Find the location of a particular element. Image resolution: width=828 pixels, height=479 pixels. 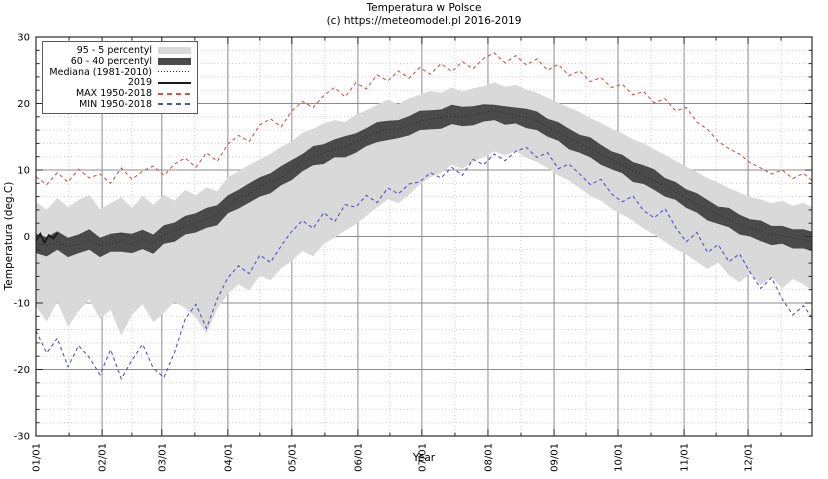

legend-sample-mediana-dotted-line is located at coordinates (174, 72).